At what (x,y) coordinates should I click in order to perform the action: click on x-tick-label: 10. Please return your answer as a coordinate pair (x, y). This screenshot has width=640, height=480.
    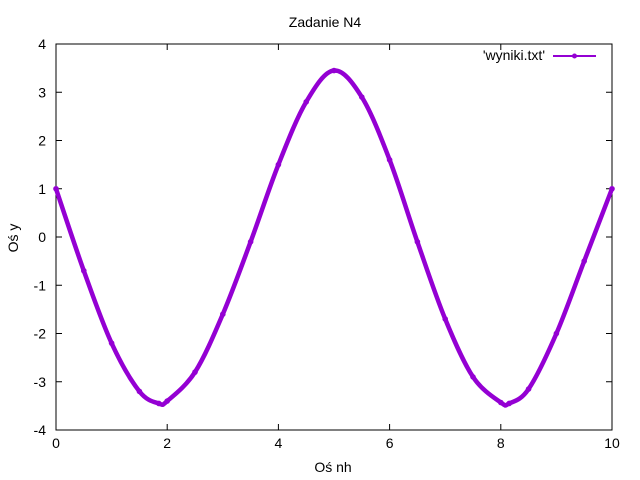
    Looking at the image, I should click on (612, 443).